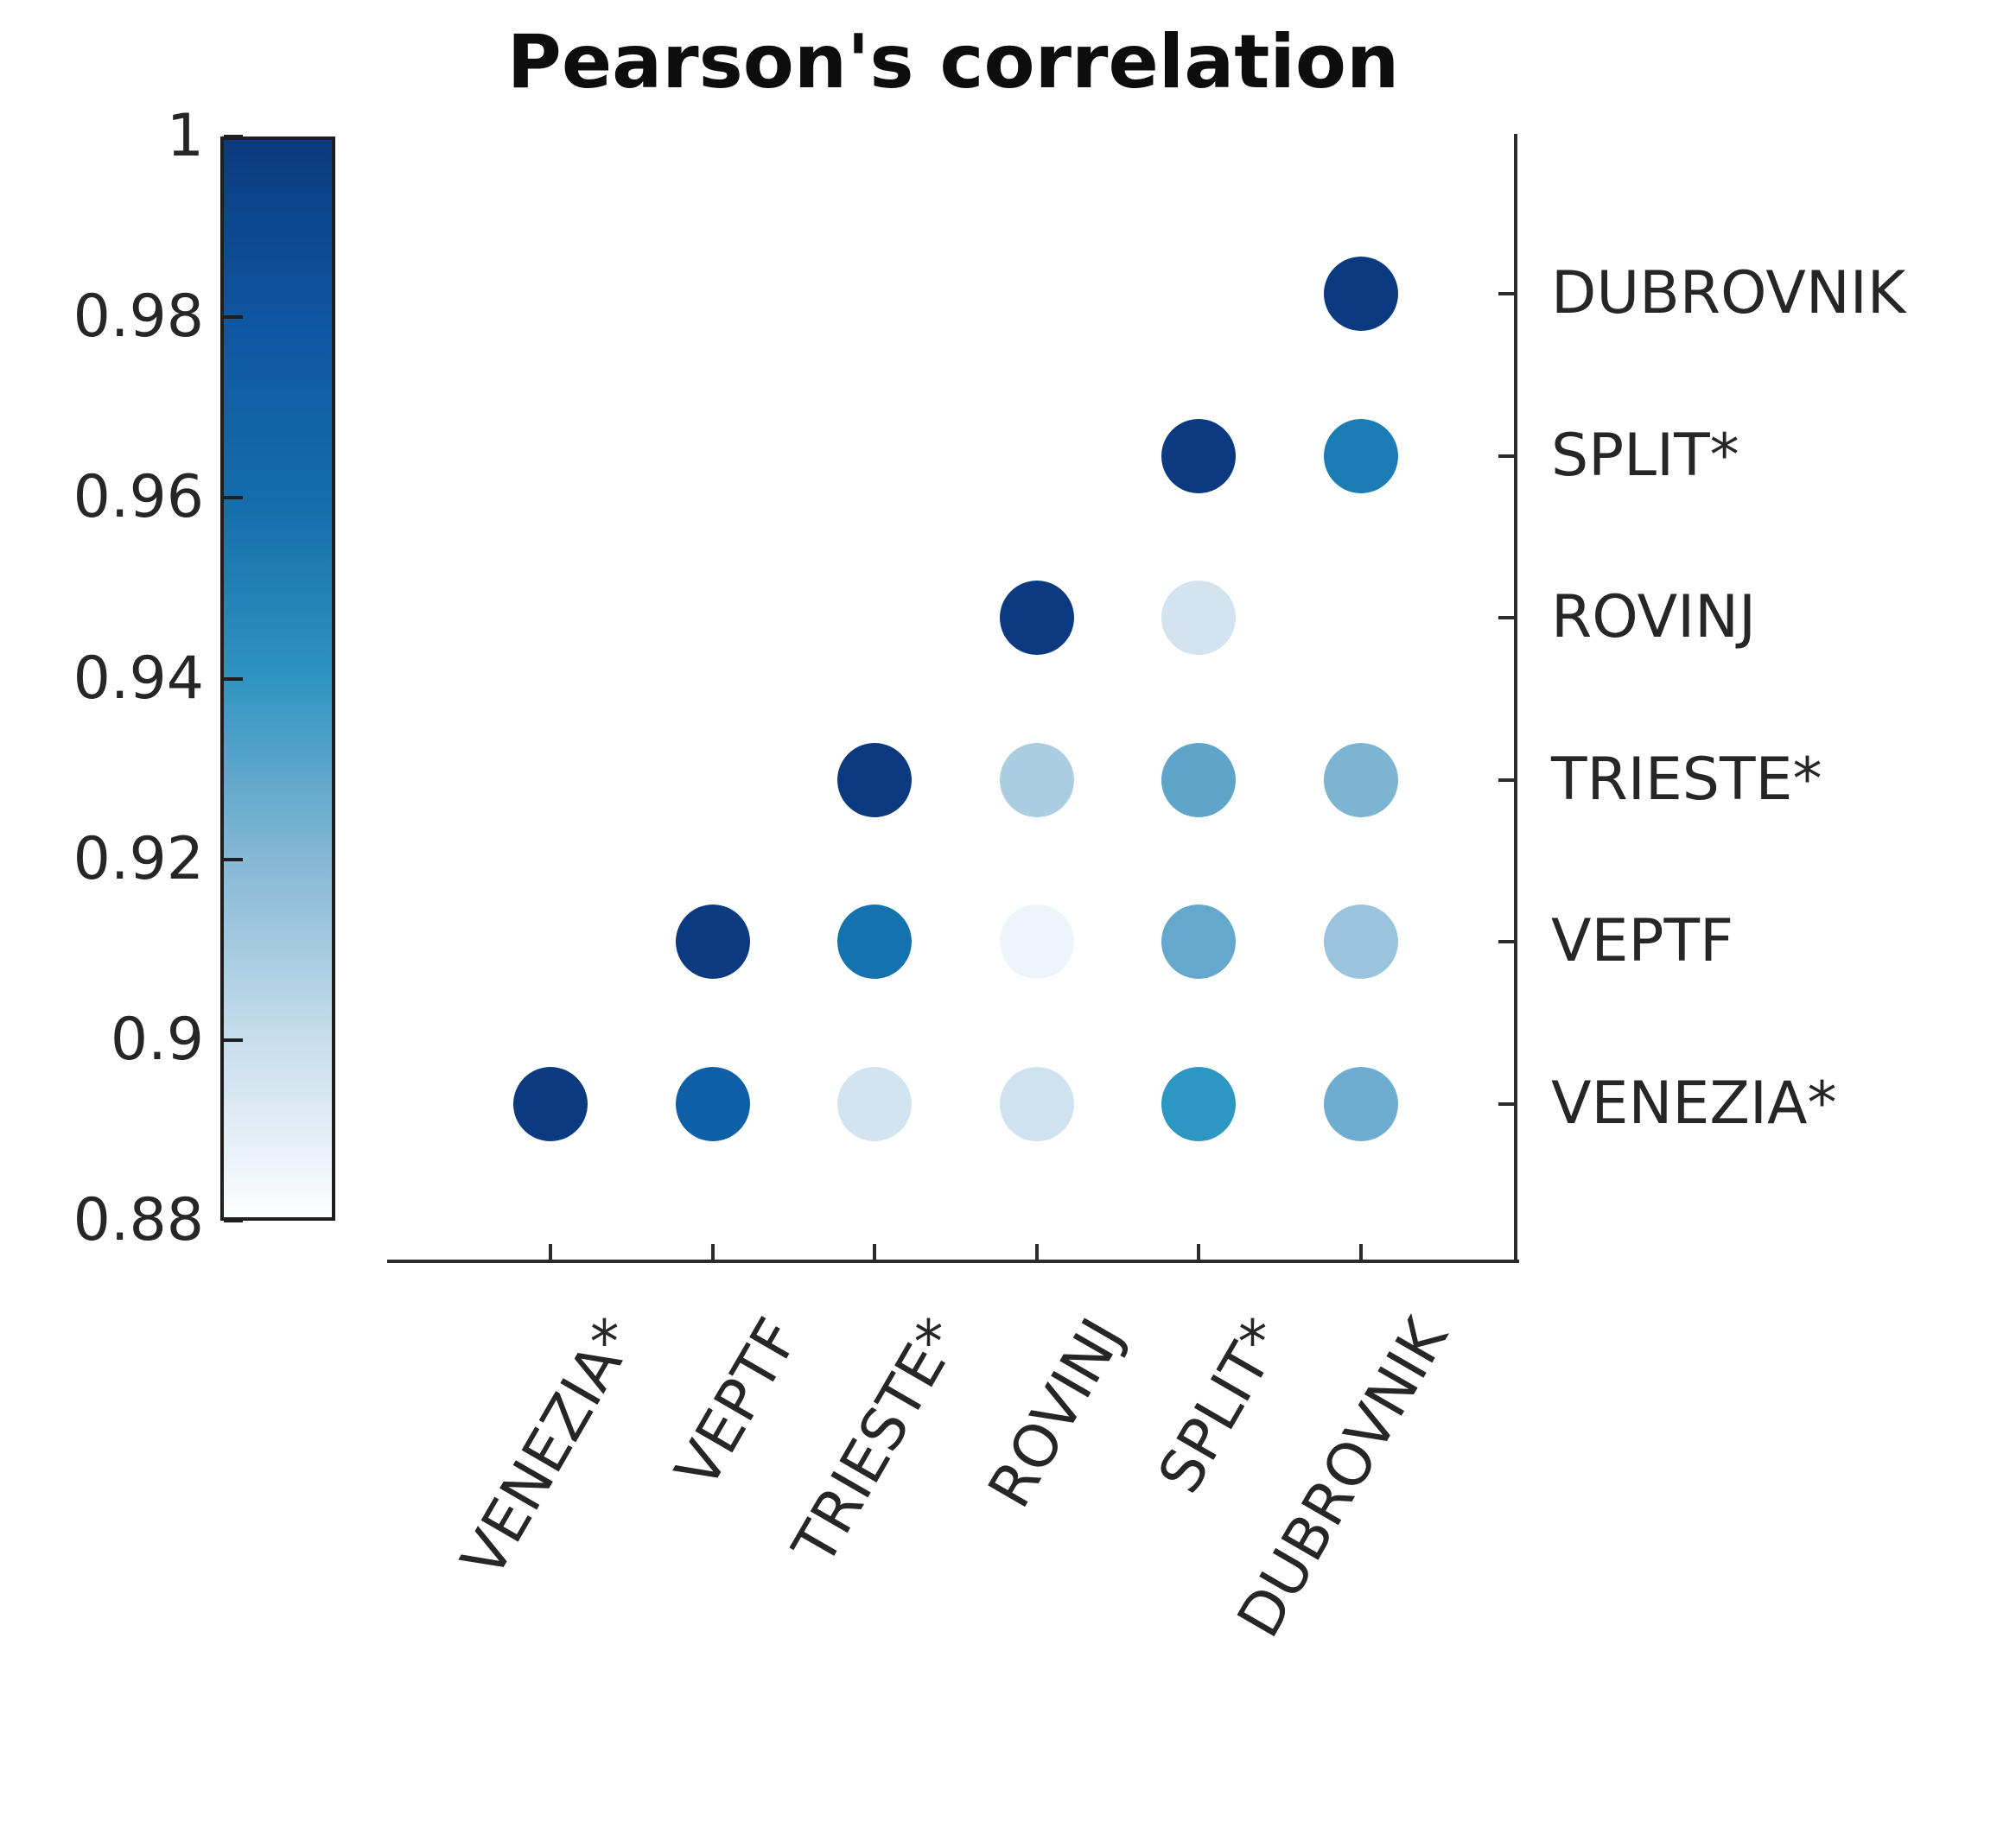  I want to click on colorbar-tick-label: 1, so click(185, 136).